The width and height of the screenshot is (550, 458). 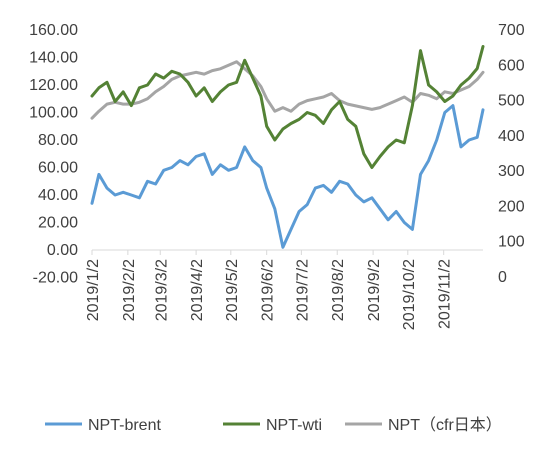 I want to click on x-tick-label: 2019/5/2, so click(x=232, y=290).